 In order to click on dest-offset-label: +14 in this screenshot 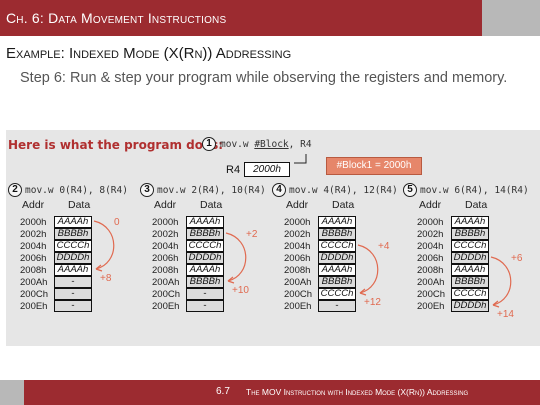, I will do `click(505, 314)`.